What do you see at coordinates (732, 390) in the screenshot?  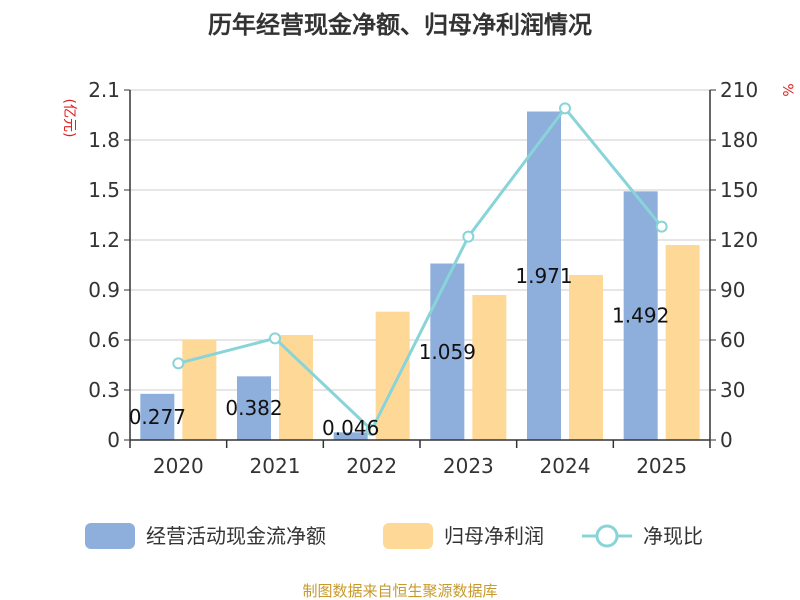 I see `right-axis-tick-label: 30` at bounding box center [732, 390].